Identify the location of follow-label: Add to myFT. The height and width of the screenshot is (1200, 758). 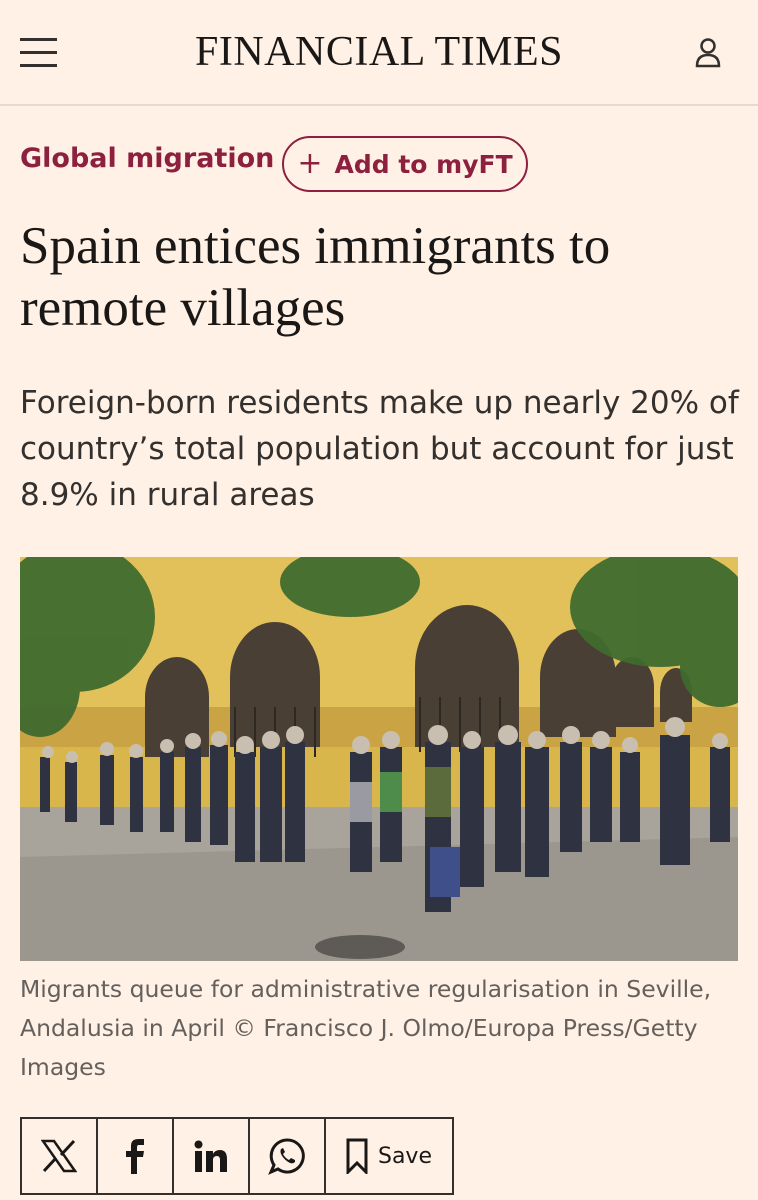
(423, 164).